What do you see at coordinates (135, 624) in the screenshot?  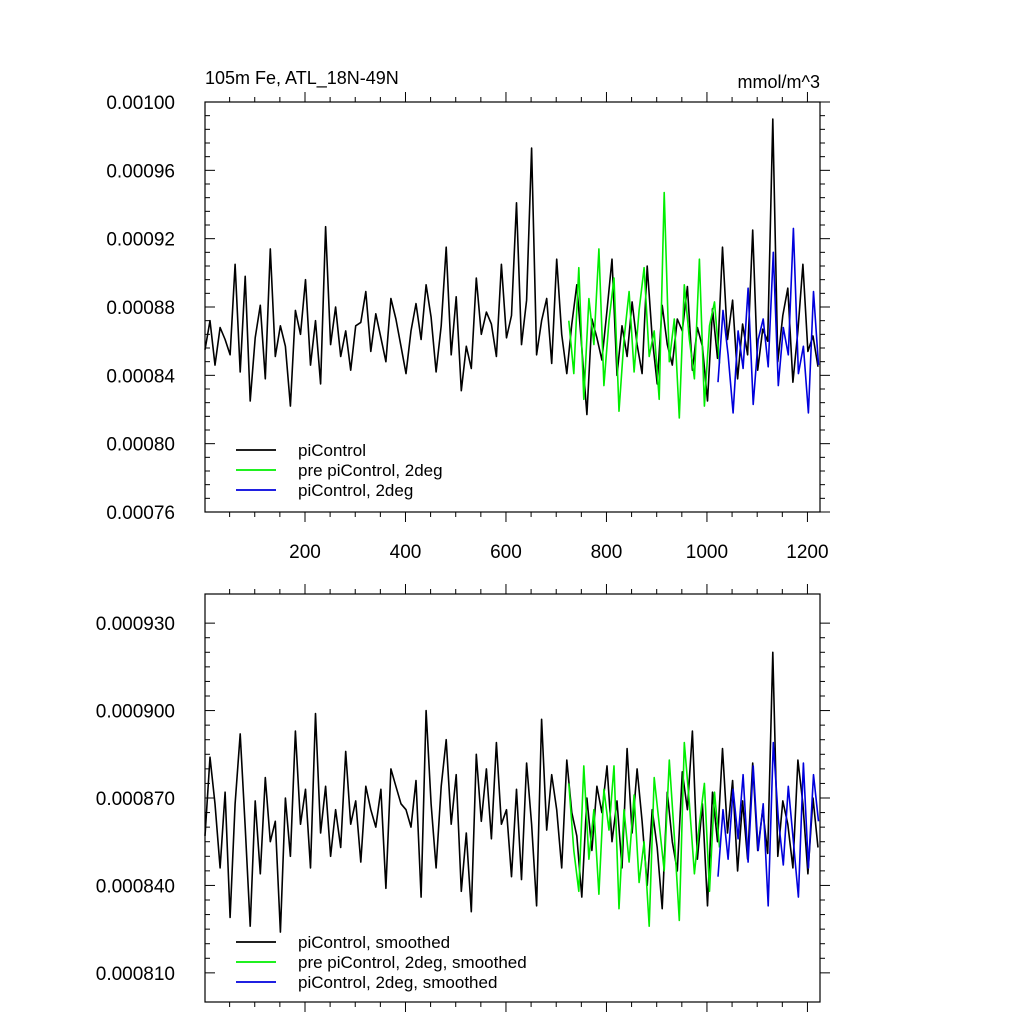 I see `y-tick-label: 0.000930` at bounding box center [135, 624].